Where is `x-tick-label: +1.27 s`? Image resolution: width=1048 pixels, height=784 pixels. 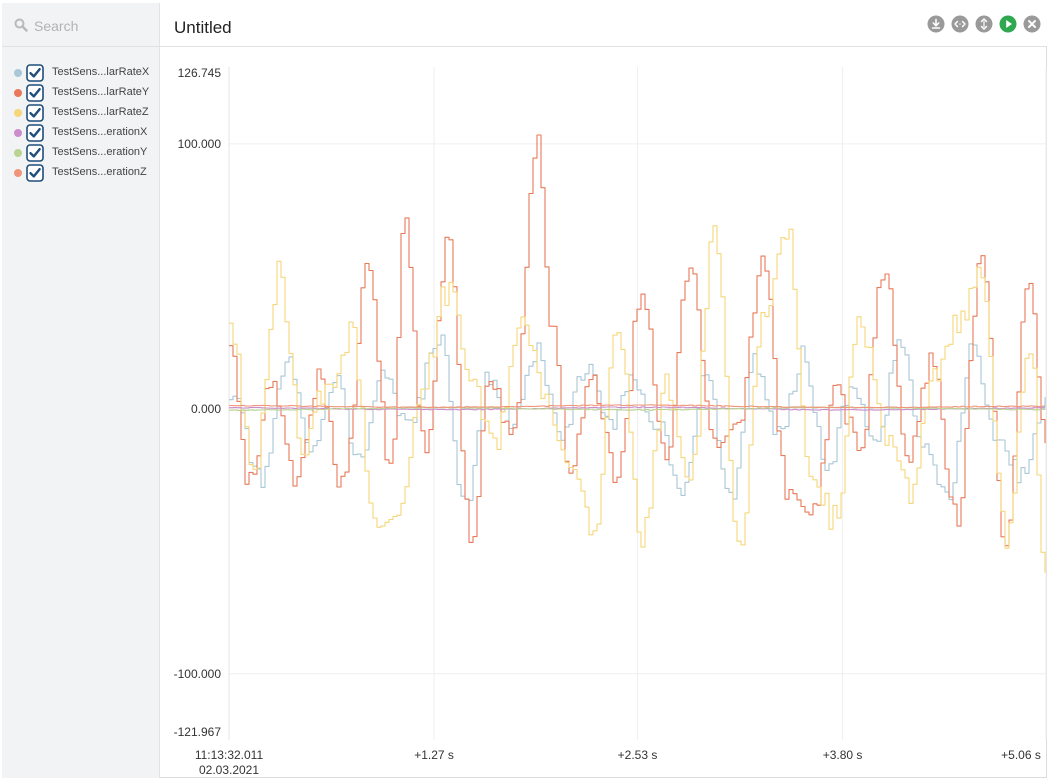
x-tick-label: +1.27 s is located at coordinates (434, 755).